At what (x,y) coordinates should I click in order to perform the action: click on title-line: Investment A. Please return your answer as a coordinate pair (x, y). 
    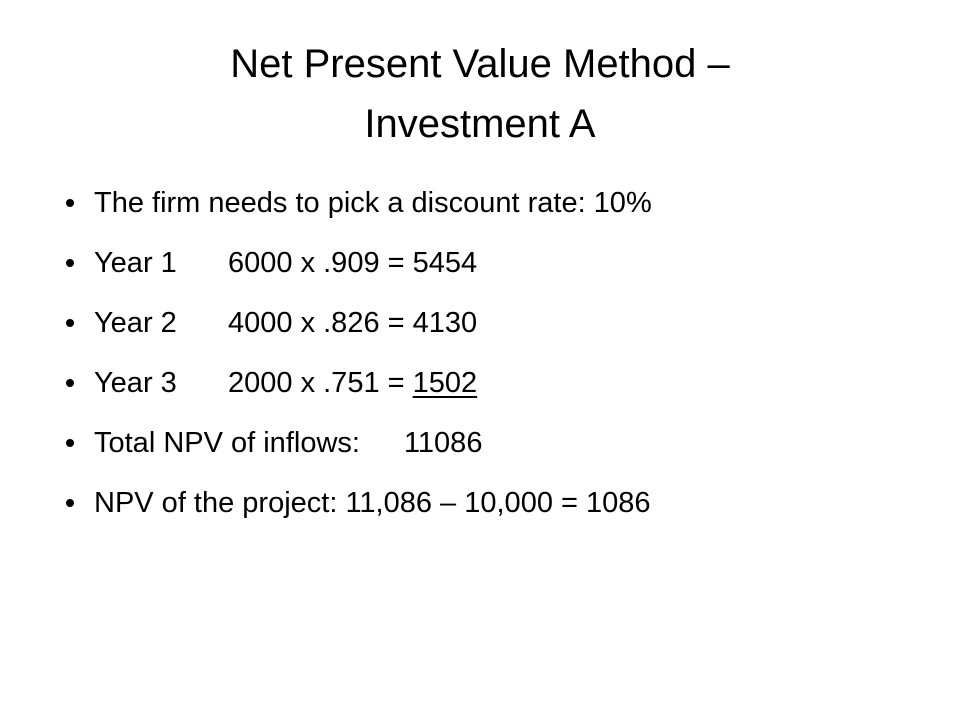
    Looking at the image, I should click on (480, 124).